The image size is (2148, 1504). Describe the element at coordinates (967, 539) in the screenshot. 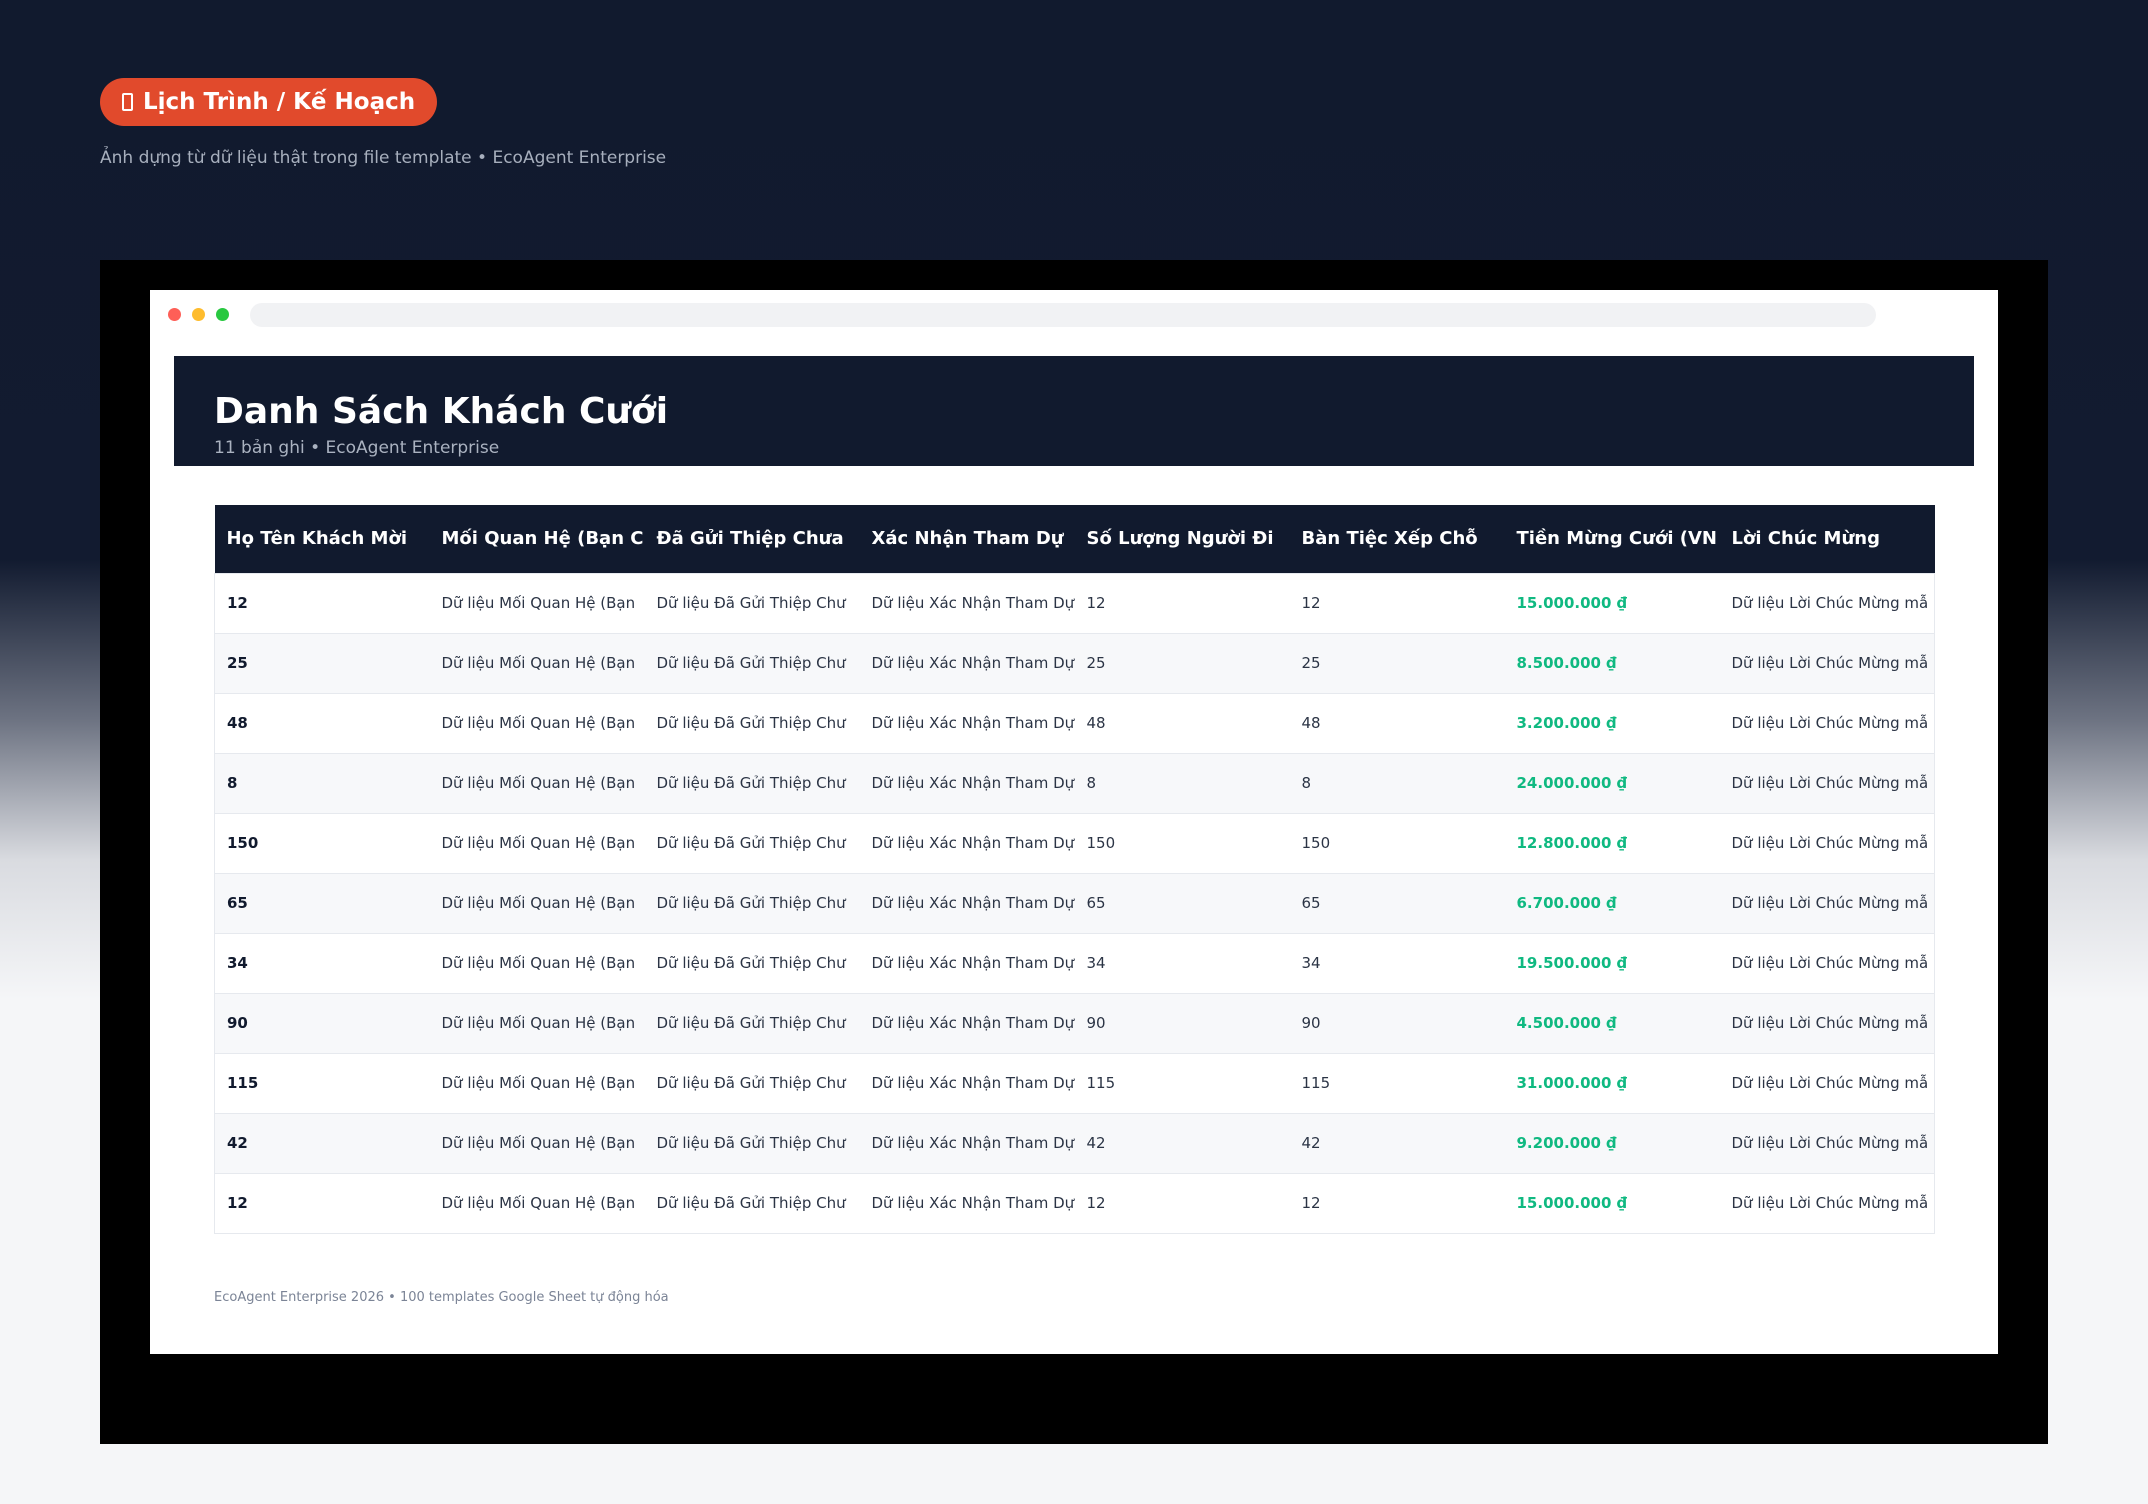

I see `column-header: Xác Nhận Tham Dự` at that location.